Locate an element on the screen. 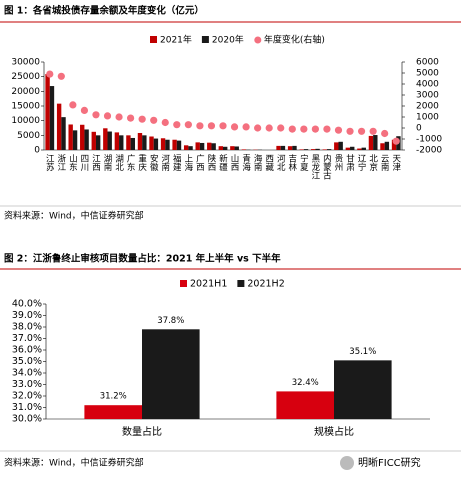 Image resolution: width=461 pixels, height=478 pixels. legend-label: 年度变化(右轴) is located at coordinates (294, 40).